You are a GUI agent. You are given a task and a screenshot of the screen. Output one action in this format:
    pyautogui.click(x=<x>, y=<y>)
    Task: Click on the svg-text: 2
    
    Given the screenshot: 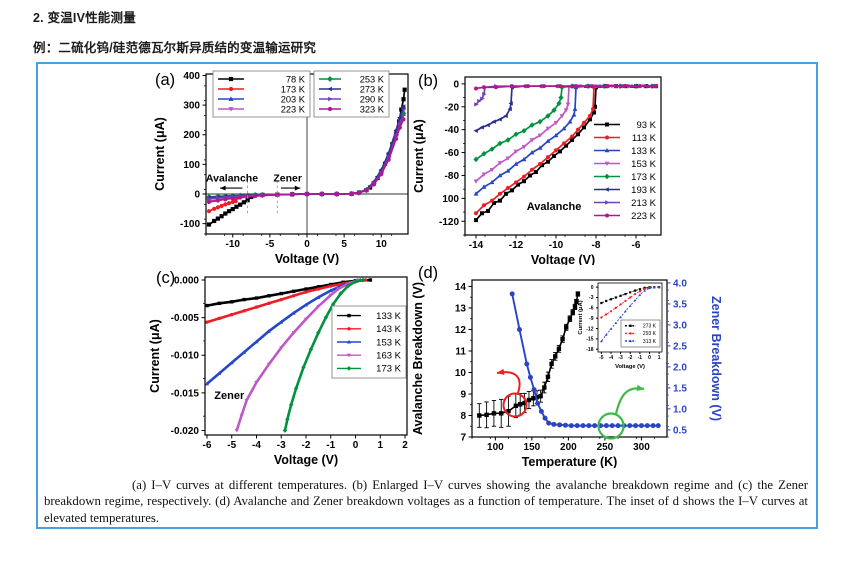 What is the action you would take?
    pyautogui.click(x=405, y=445)
    